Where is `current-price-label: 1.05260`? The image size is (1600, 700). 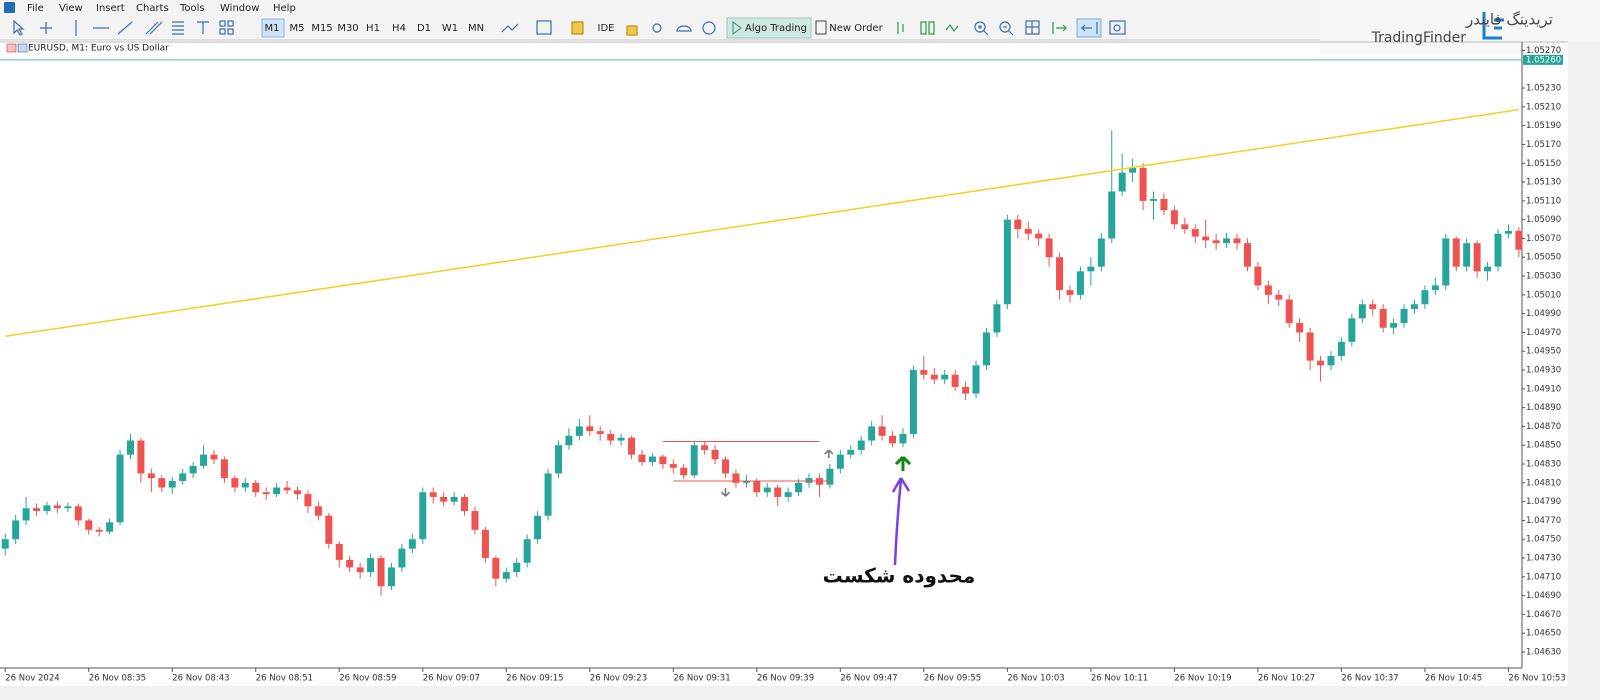 current-price-label: 1.05260 is located at coordinates (1543, 60).